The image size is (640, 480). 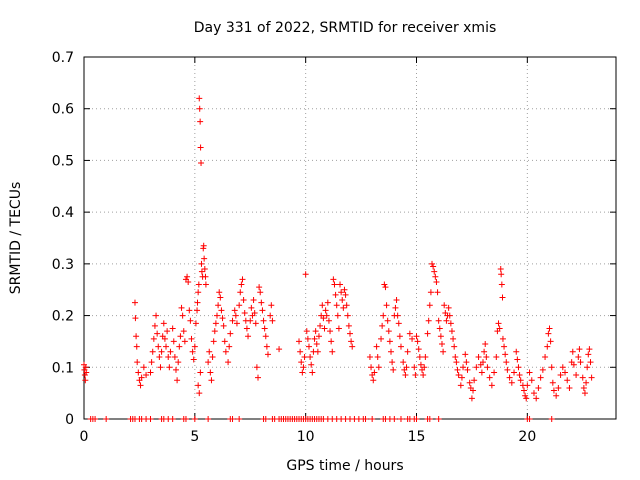 I want to click on y-axis-label: SRMTID / TECUs, so click(x=16, y=238).